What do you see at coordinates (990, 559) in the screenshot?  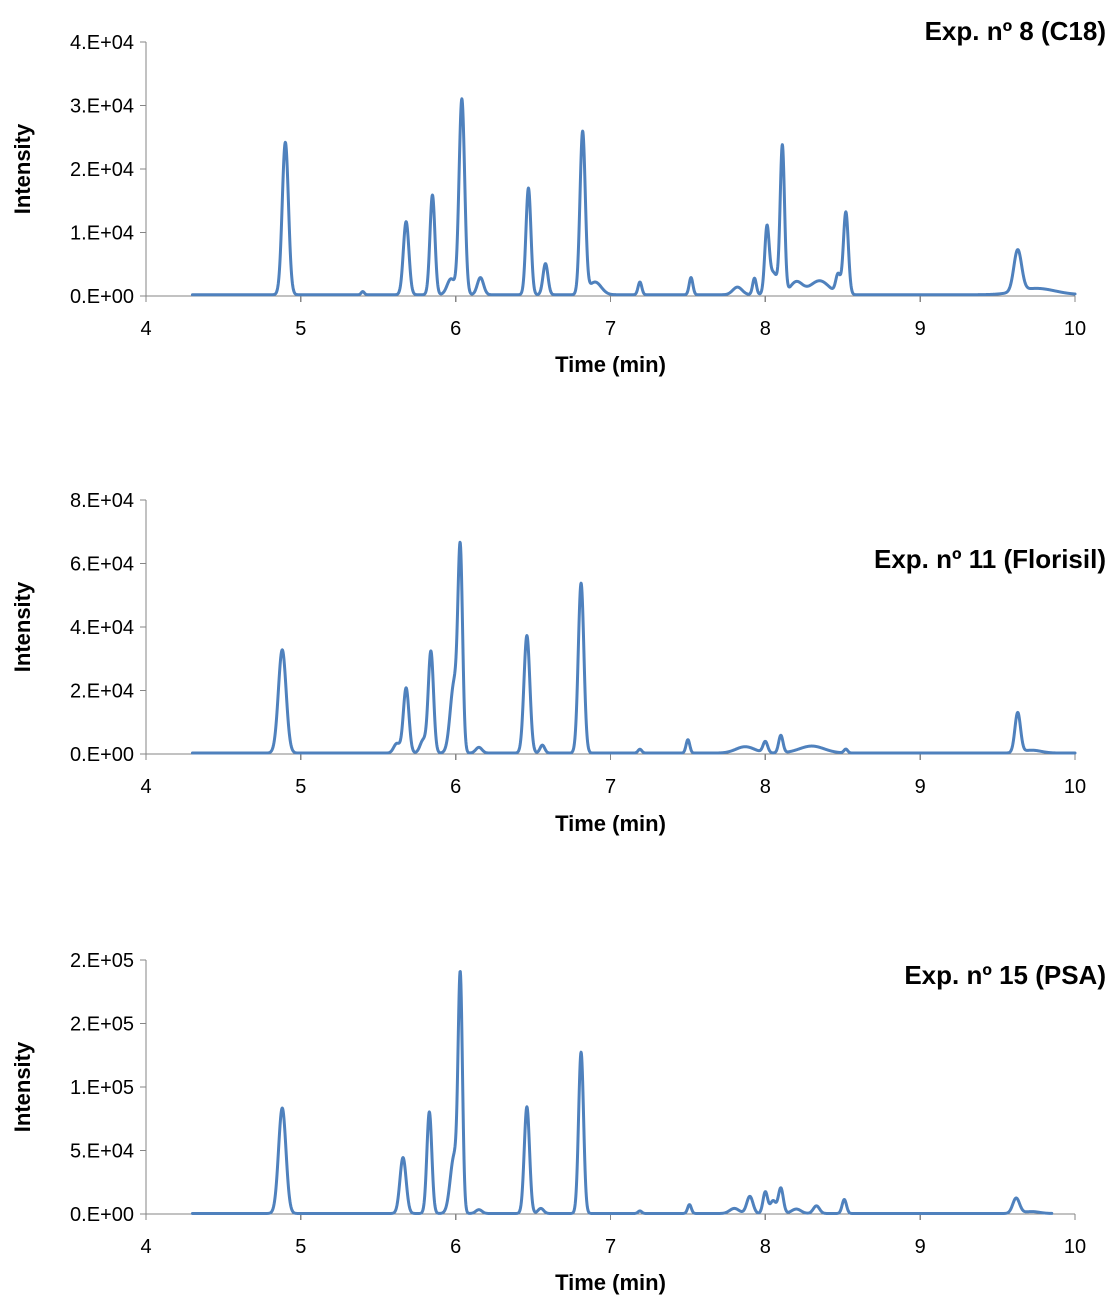 I see `panel-title: Exp. nº 11 (Florisil)` at bounding box center [990, 559].